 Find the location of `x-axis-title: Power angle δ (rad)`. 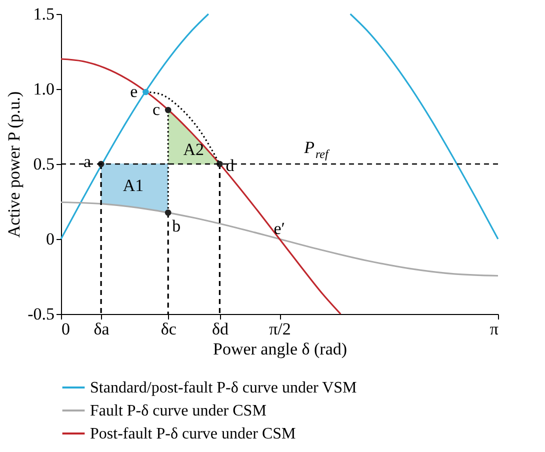

x-axis-title: Power angle δ (rad) is located at coordinates (280, 349).